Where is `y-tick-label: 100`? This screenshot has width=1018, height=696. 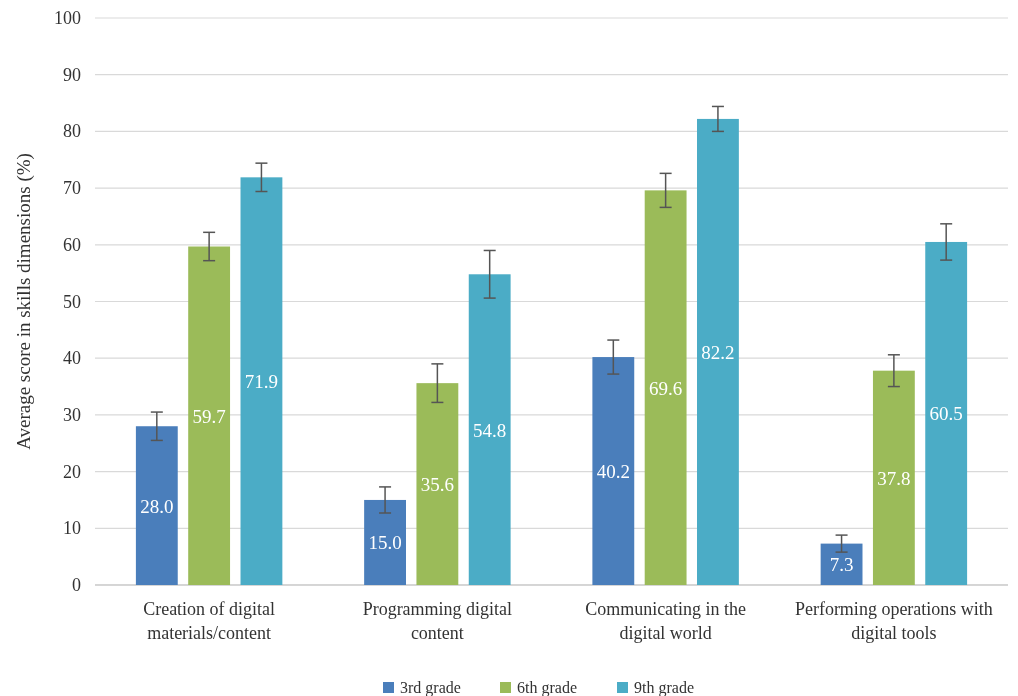 y-tick-label: 100 is located at coordinates (67, 18).